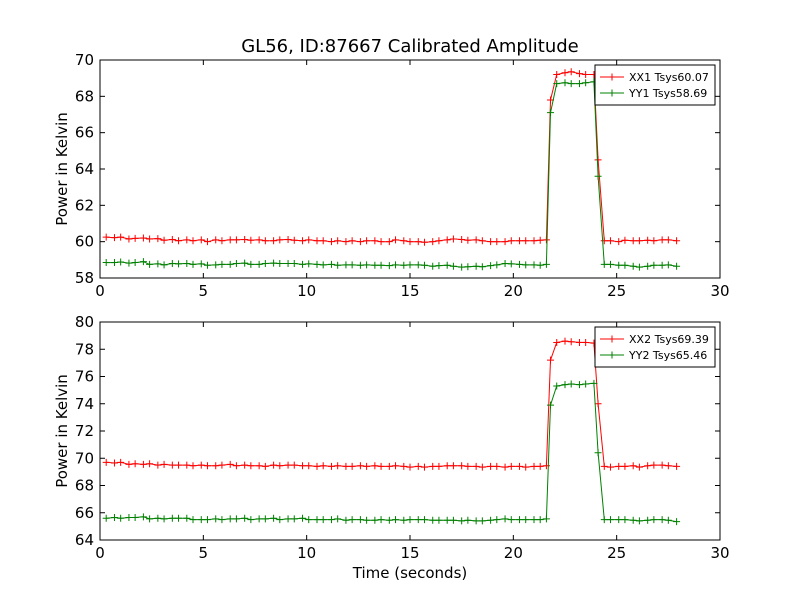  I want to click on x-tick-label: 0, so click(100, 291).